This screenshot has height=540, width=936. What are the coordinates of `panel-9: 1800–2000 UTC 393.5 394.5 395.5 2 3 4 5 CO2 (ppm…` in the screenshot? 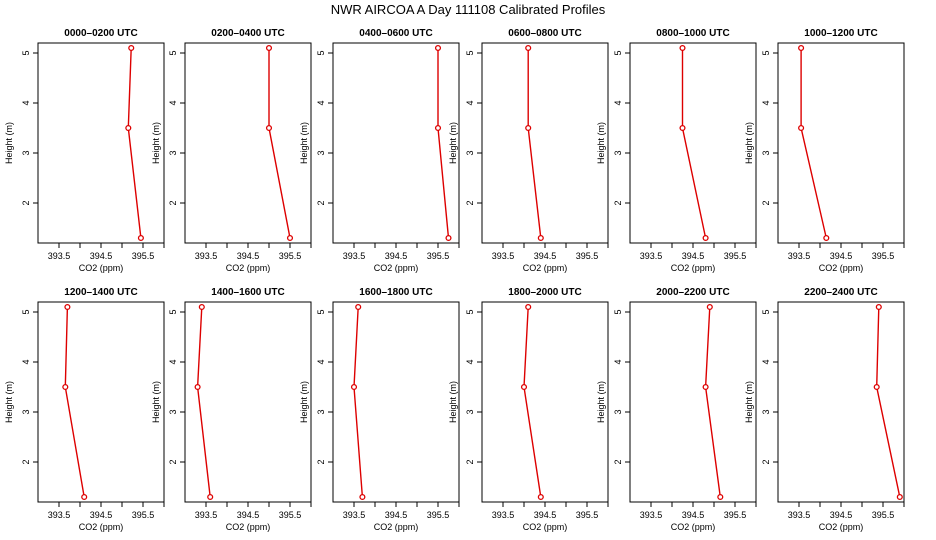 It's located at (528, 409).